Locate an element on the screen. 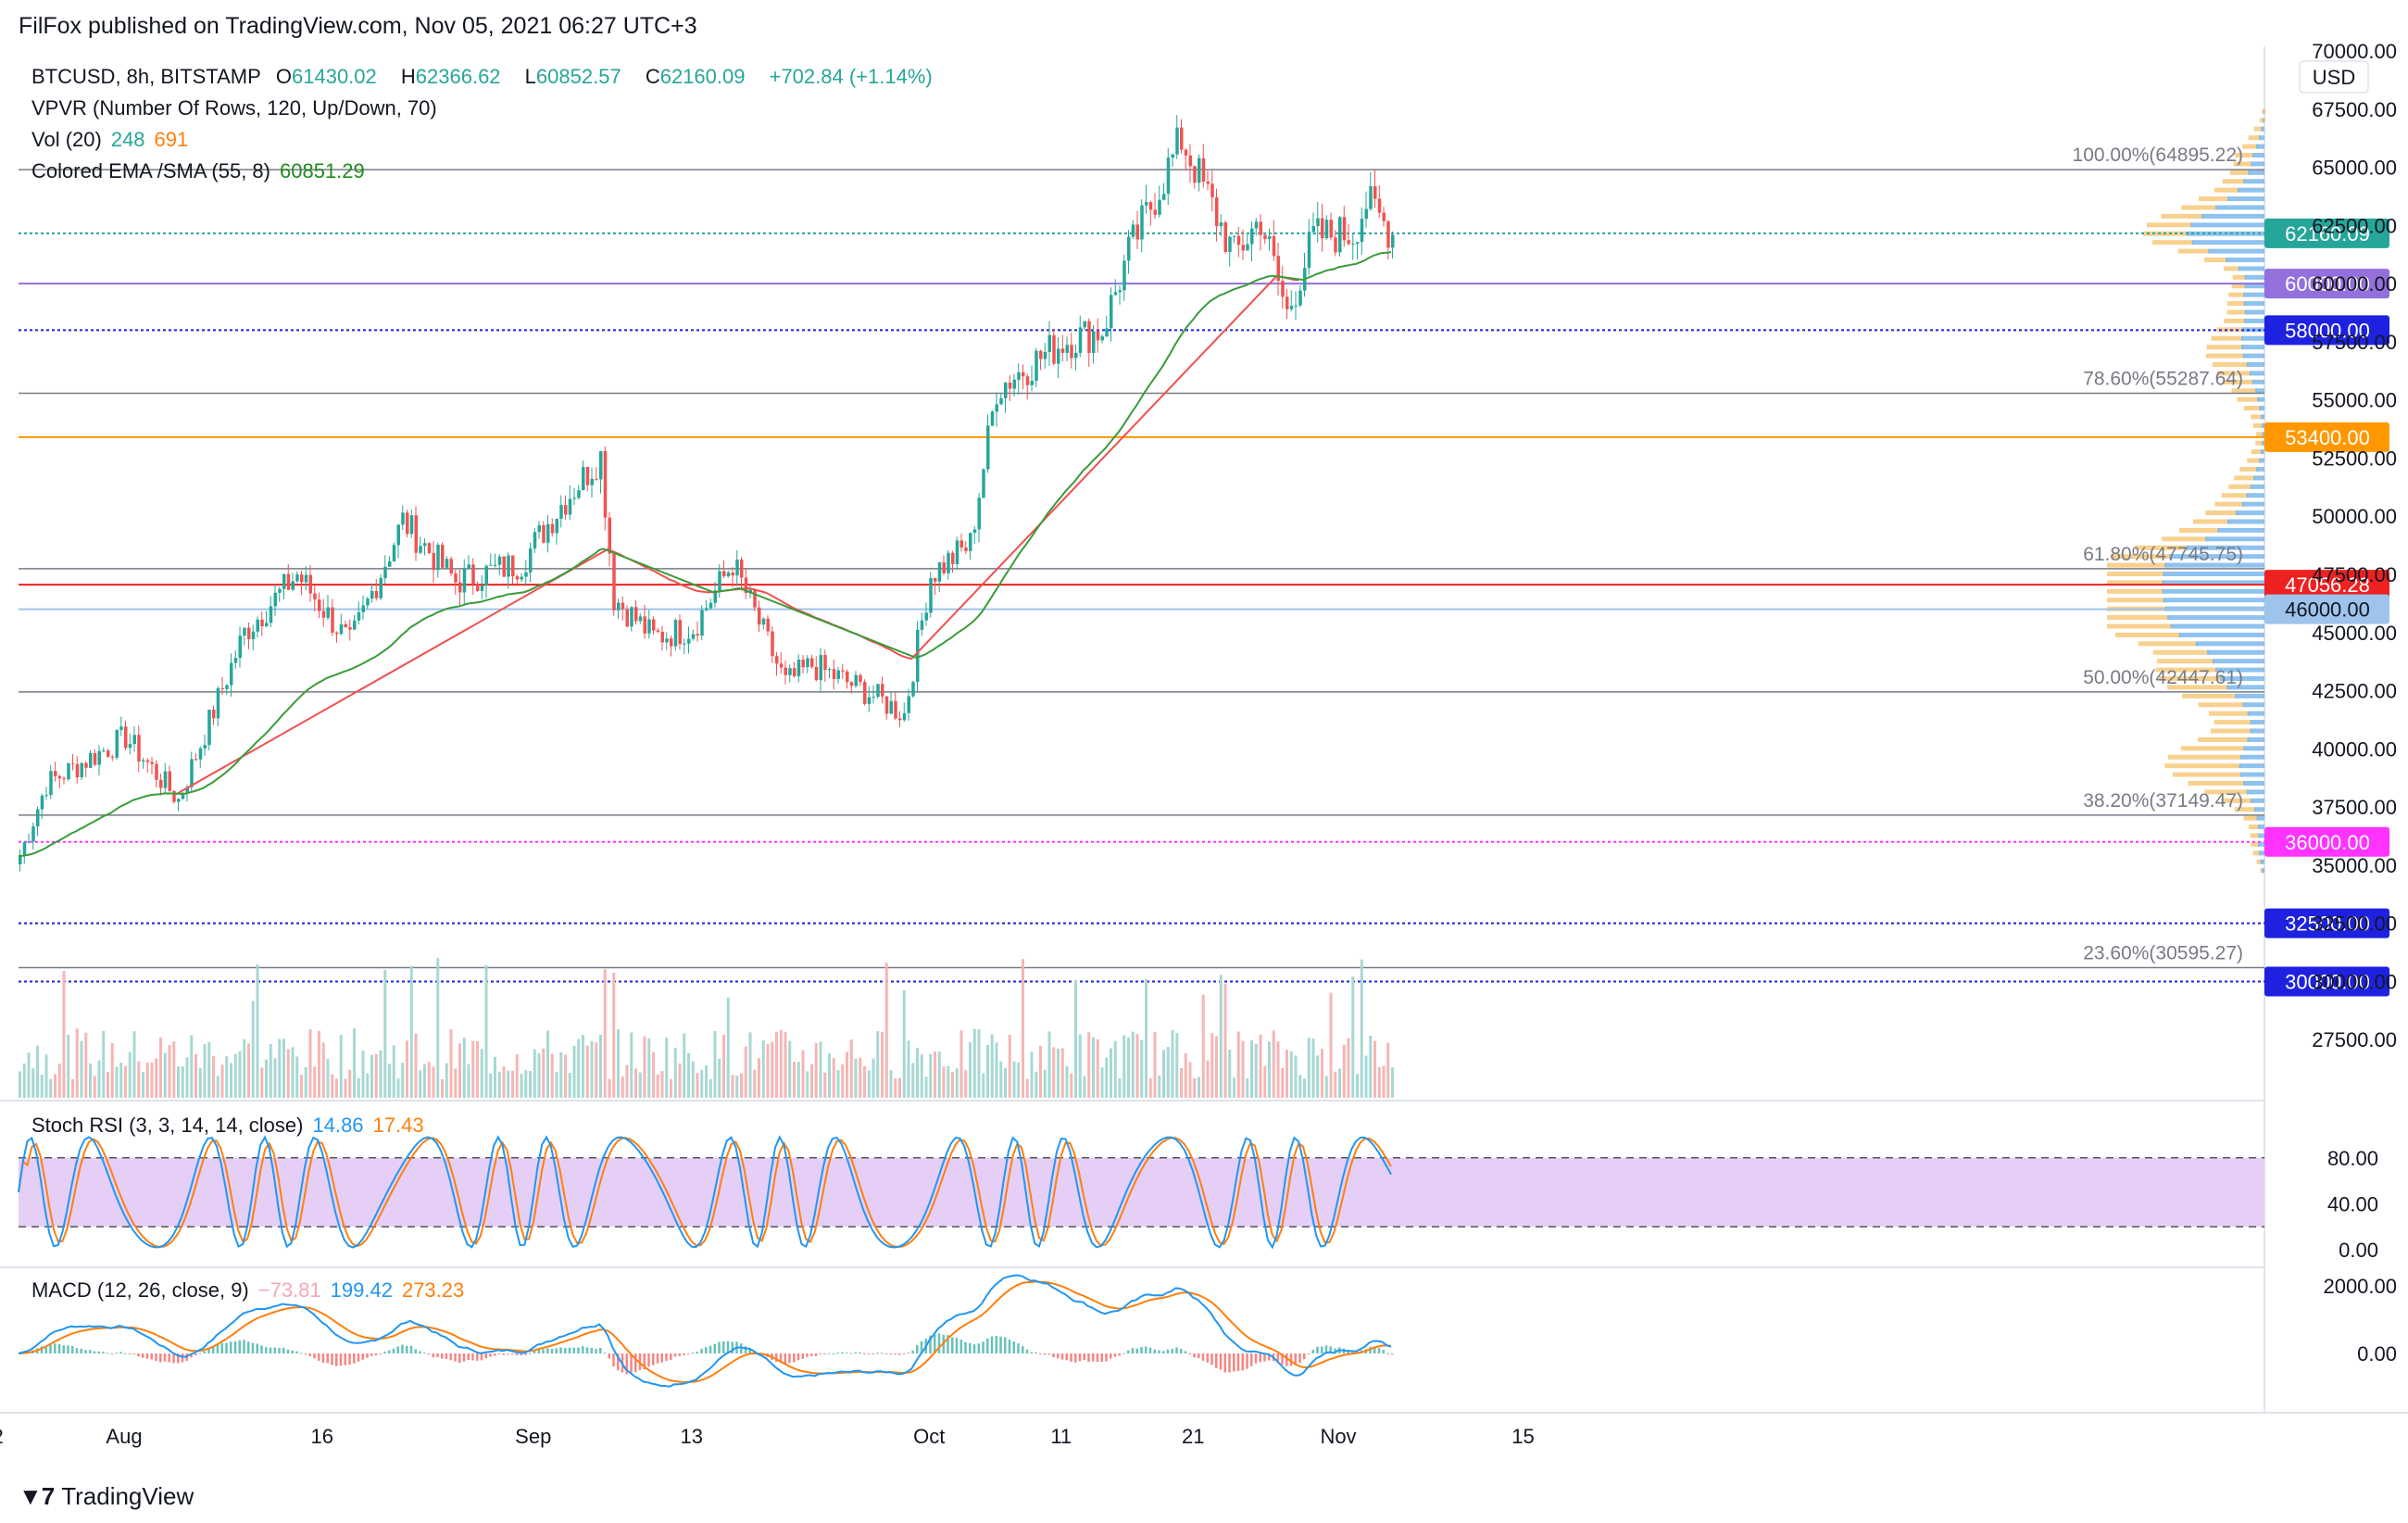  x-axis-label: 16 is located at coordinates (322, 1436).